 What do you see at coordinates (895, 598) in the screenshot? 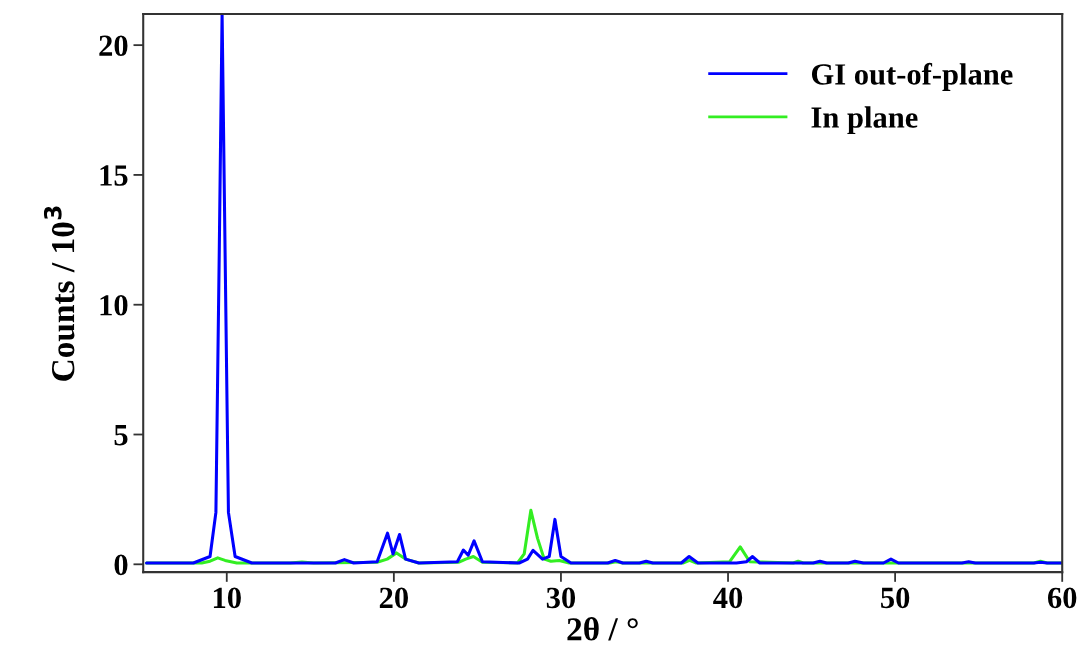
I see `x-tick-label: 50` at bounding box center [895, 598].